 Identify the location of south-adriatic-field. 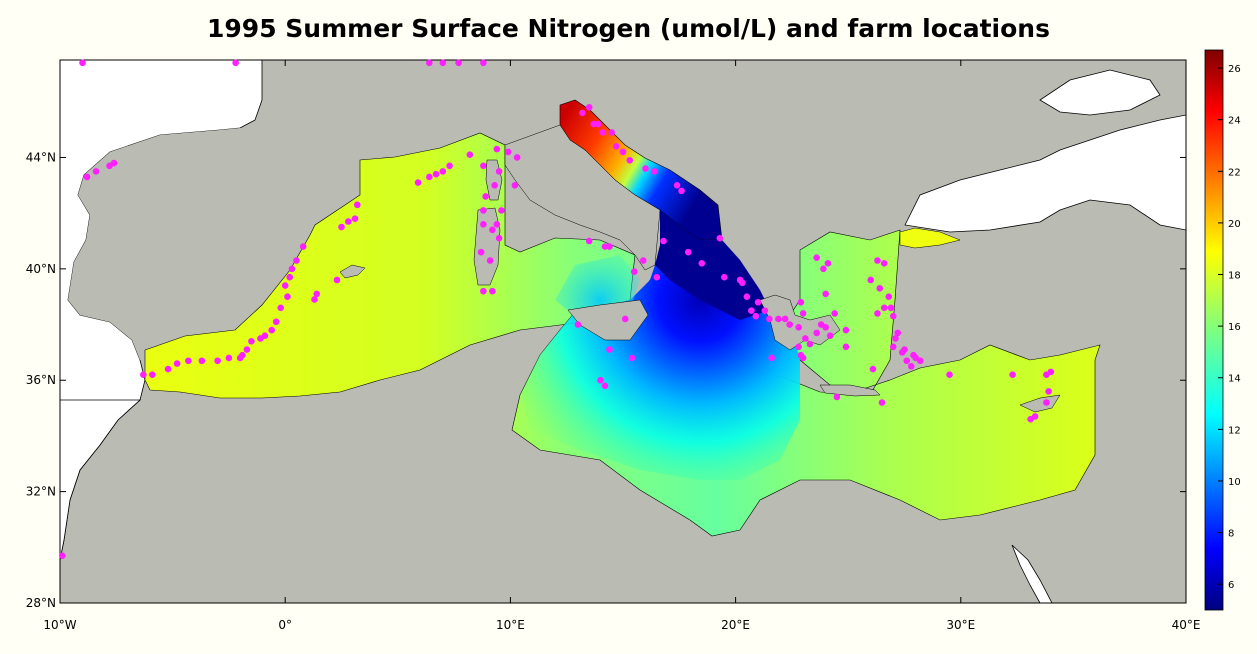
(712, 265).